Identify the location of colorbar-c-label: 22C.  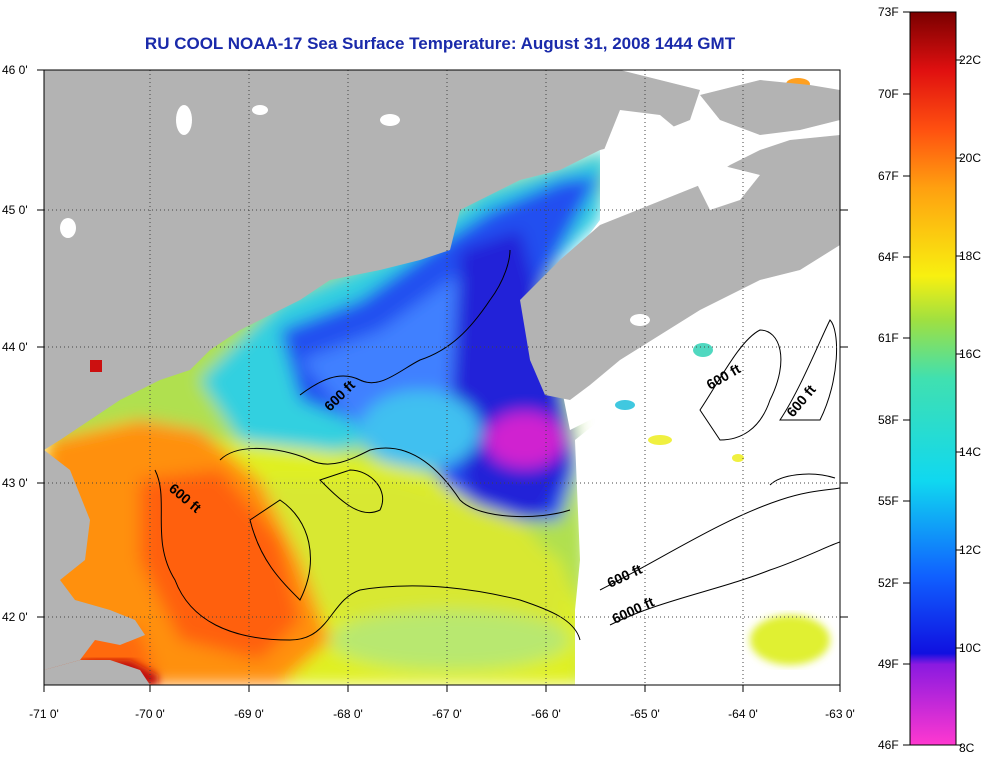
(970, 60).